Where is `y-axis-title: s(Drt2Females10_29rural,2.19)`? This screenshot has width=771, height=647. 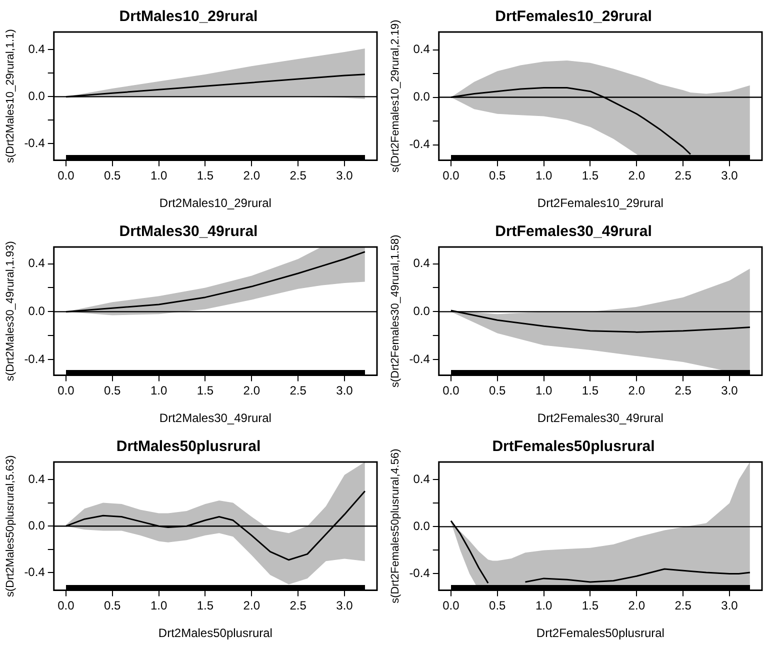 y-axis-title: s(Drt2Females10_29rural,2.19) is located at coordinates (396, 96).